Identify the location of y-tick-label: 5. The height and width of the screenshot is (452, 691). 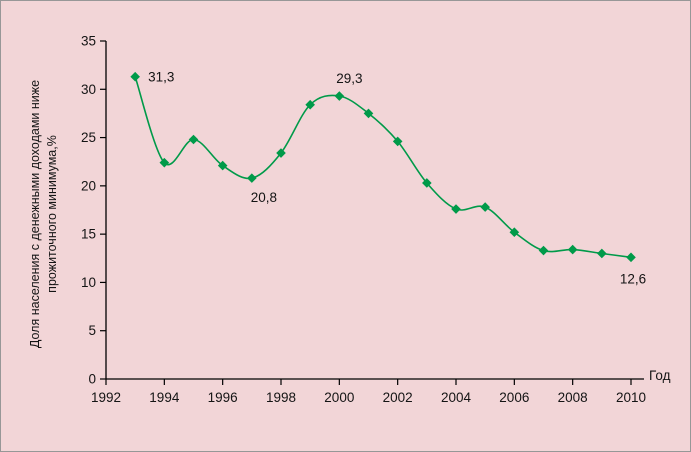
(92, 330).